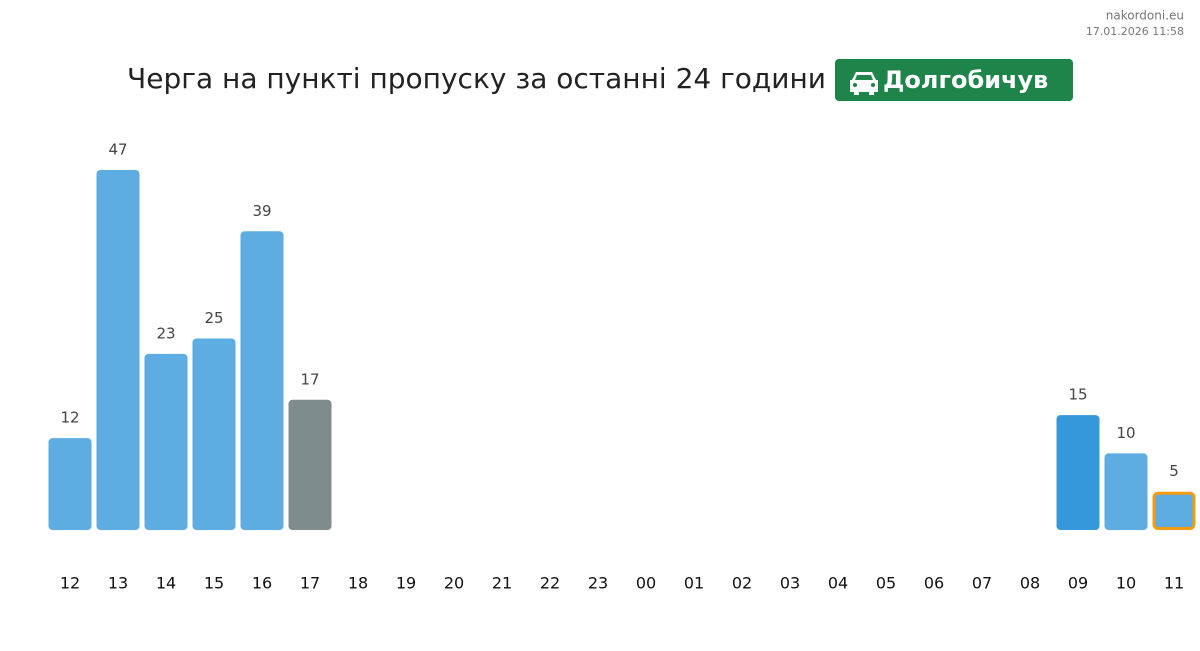  What do you see at coordinates (1077, 395) in the screenshot?
I see `value-label: 15` at bounding box center [1077, 395].